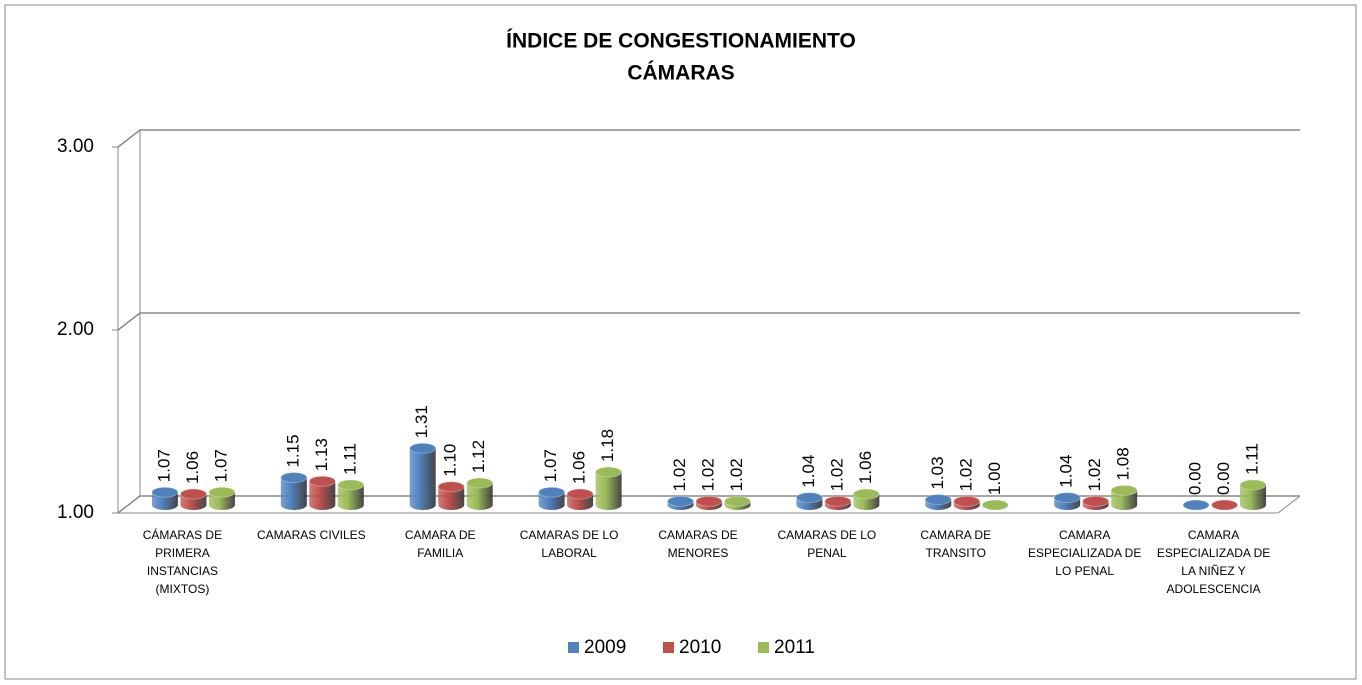  Describe the element at coordinates (607, 445) in the screenshot. I see `data-label: 1.18` at that location.